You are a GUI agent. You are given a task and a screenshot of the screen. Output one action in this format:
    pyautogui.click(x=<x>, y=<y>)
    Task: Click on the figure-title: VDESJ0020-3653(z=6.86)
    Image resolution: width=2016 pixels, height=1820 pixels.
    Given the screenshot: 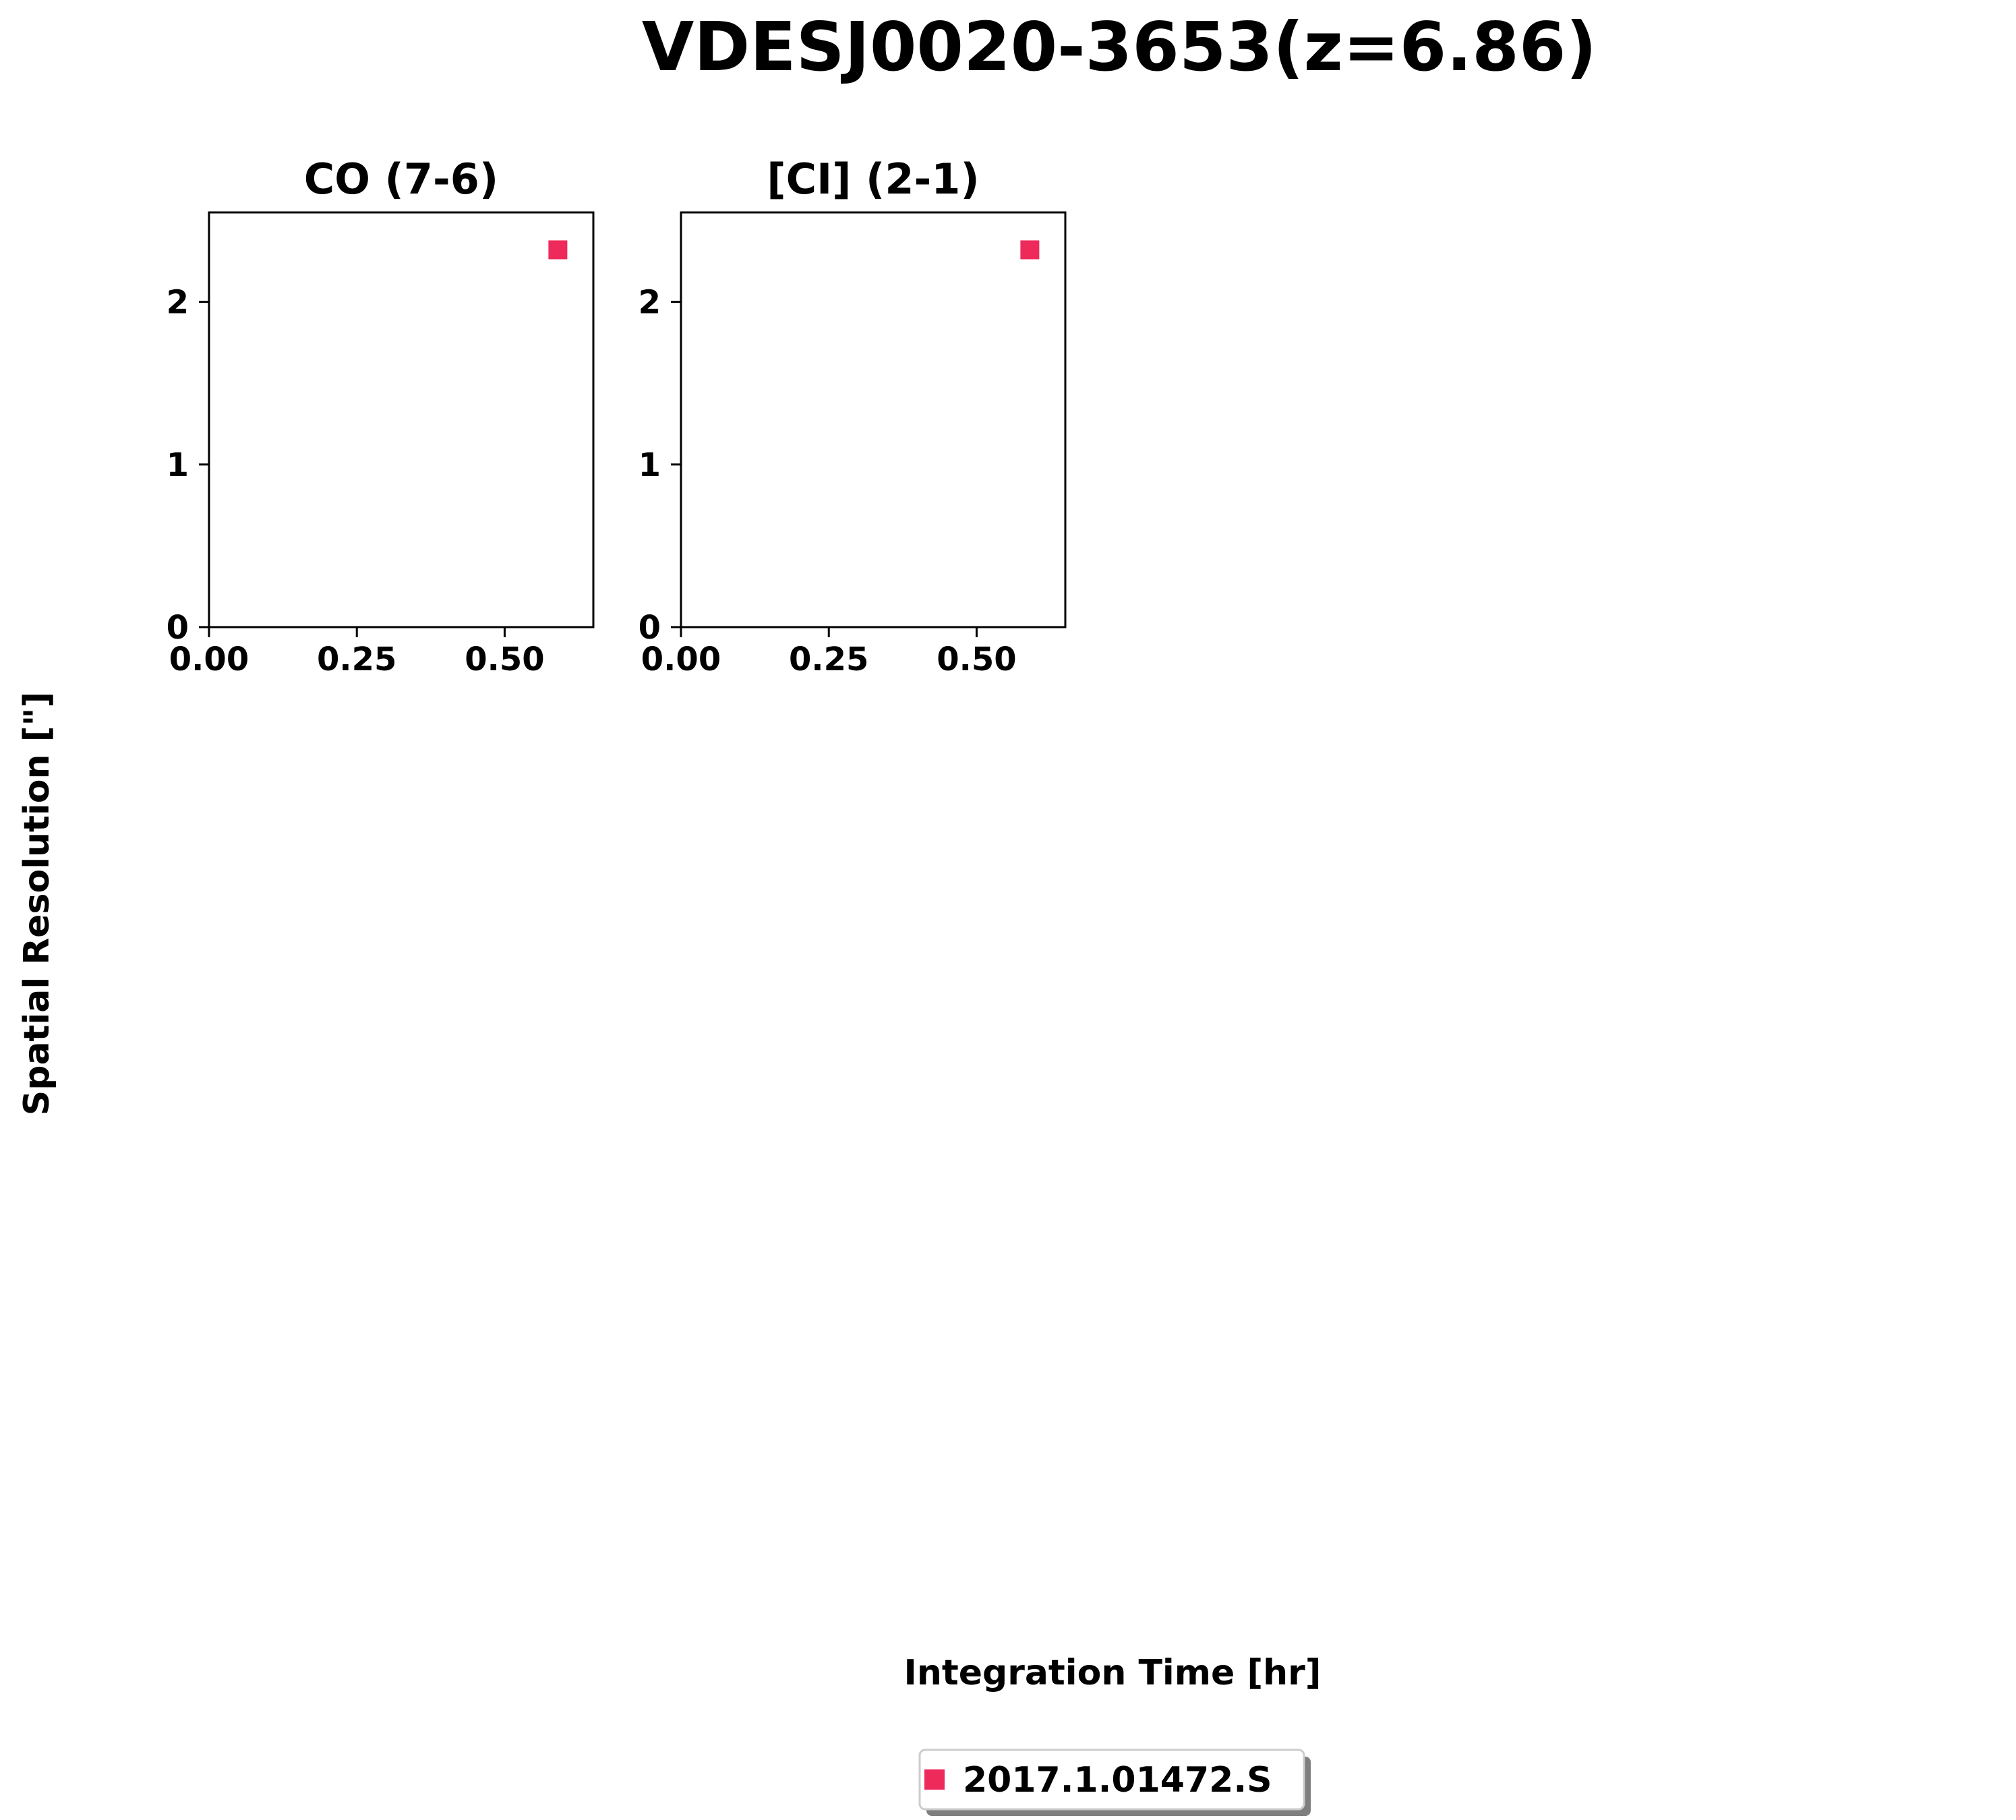 What is the action you would take?
    pyautogui.click(x=1119, y=46)
    